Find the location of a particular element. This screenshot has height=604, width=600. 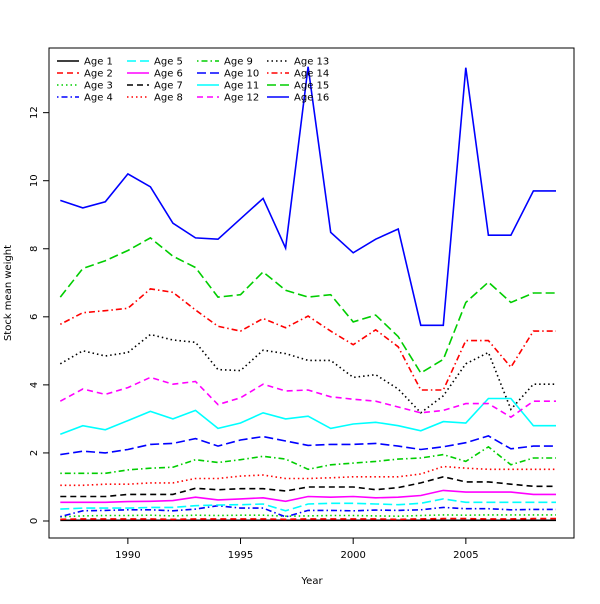

y-tick-label: 12 is located at coordinates (34, 112).